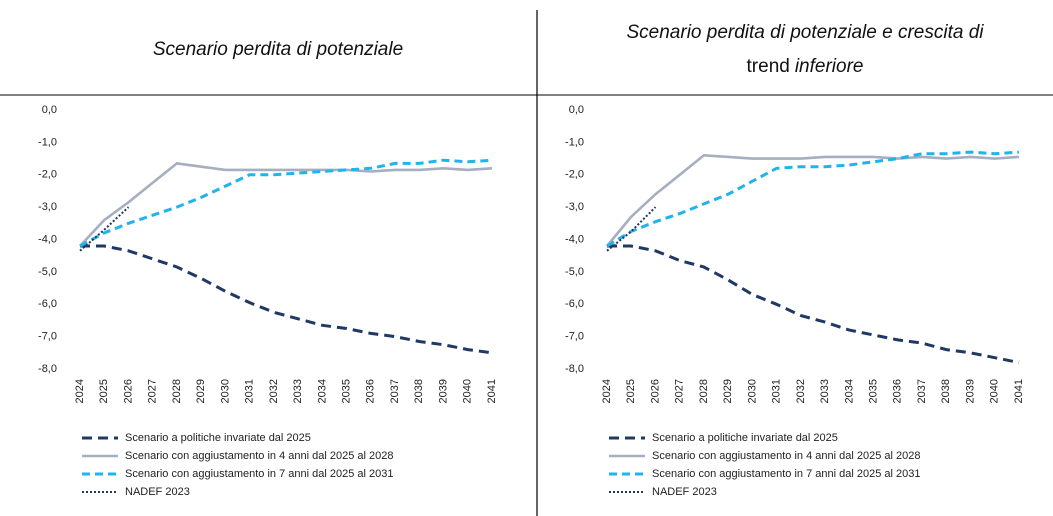 The height and width of the screenshot is (516, 1053). I want to click on chart-title: Scenario perdita di potenziale, so click(278, 49).